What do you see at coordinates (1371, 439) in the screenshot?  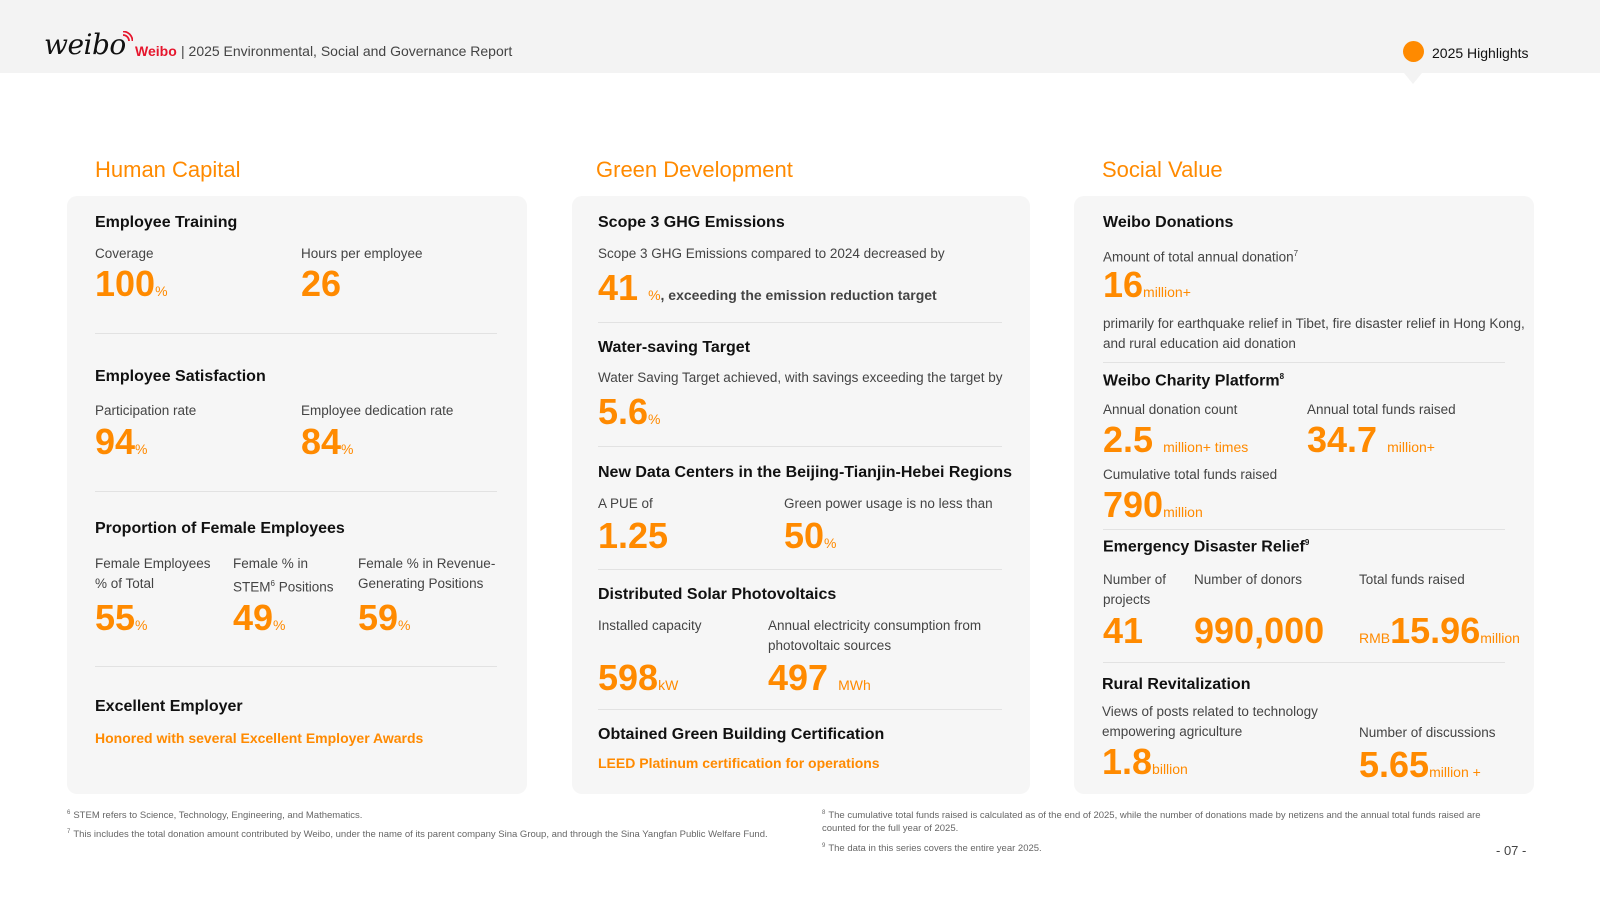 I see `annual-funds-value: 34.7 million+` at bounding box center [1371, 439].